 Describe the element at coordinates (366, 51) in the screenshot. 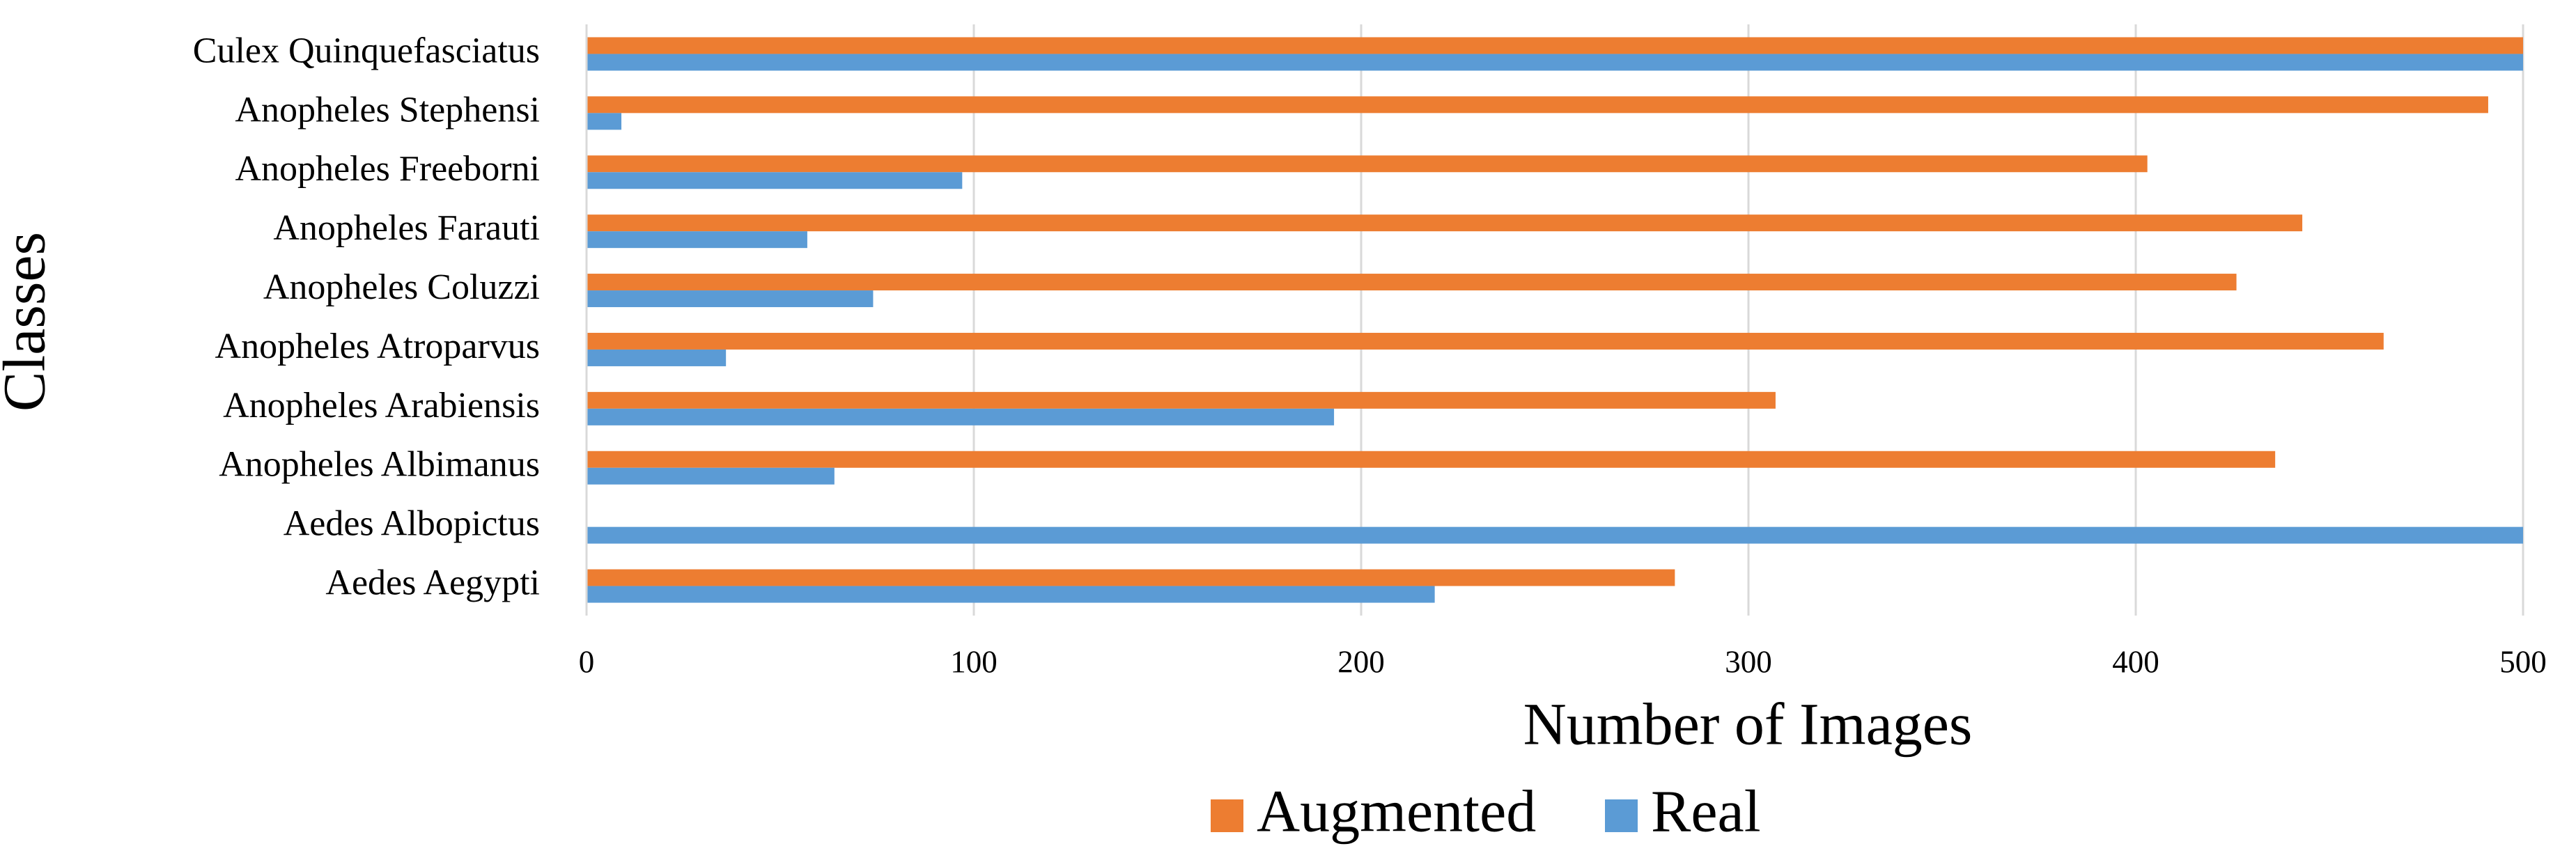

I see `y-tick-label: Culex Quinquefasciatus` at that location.